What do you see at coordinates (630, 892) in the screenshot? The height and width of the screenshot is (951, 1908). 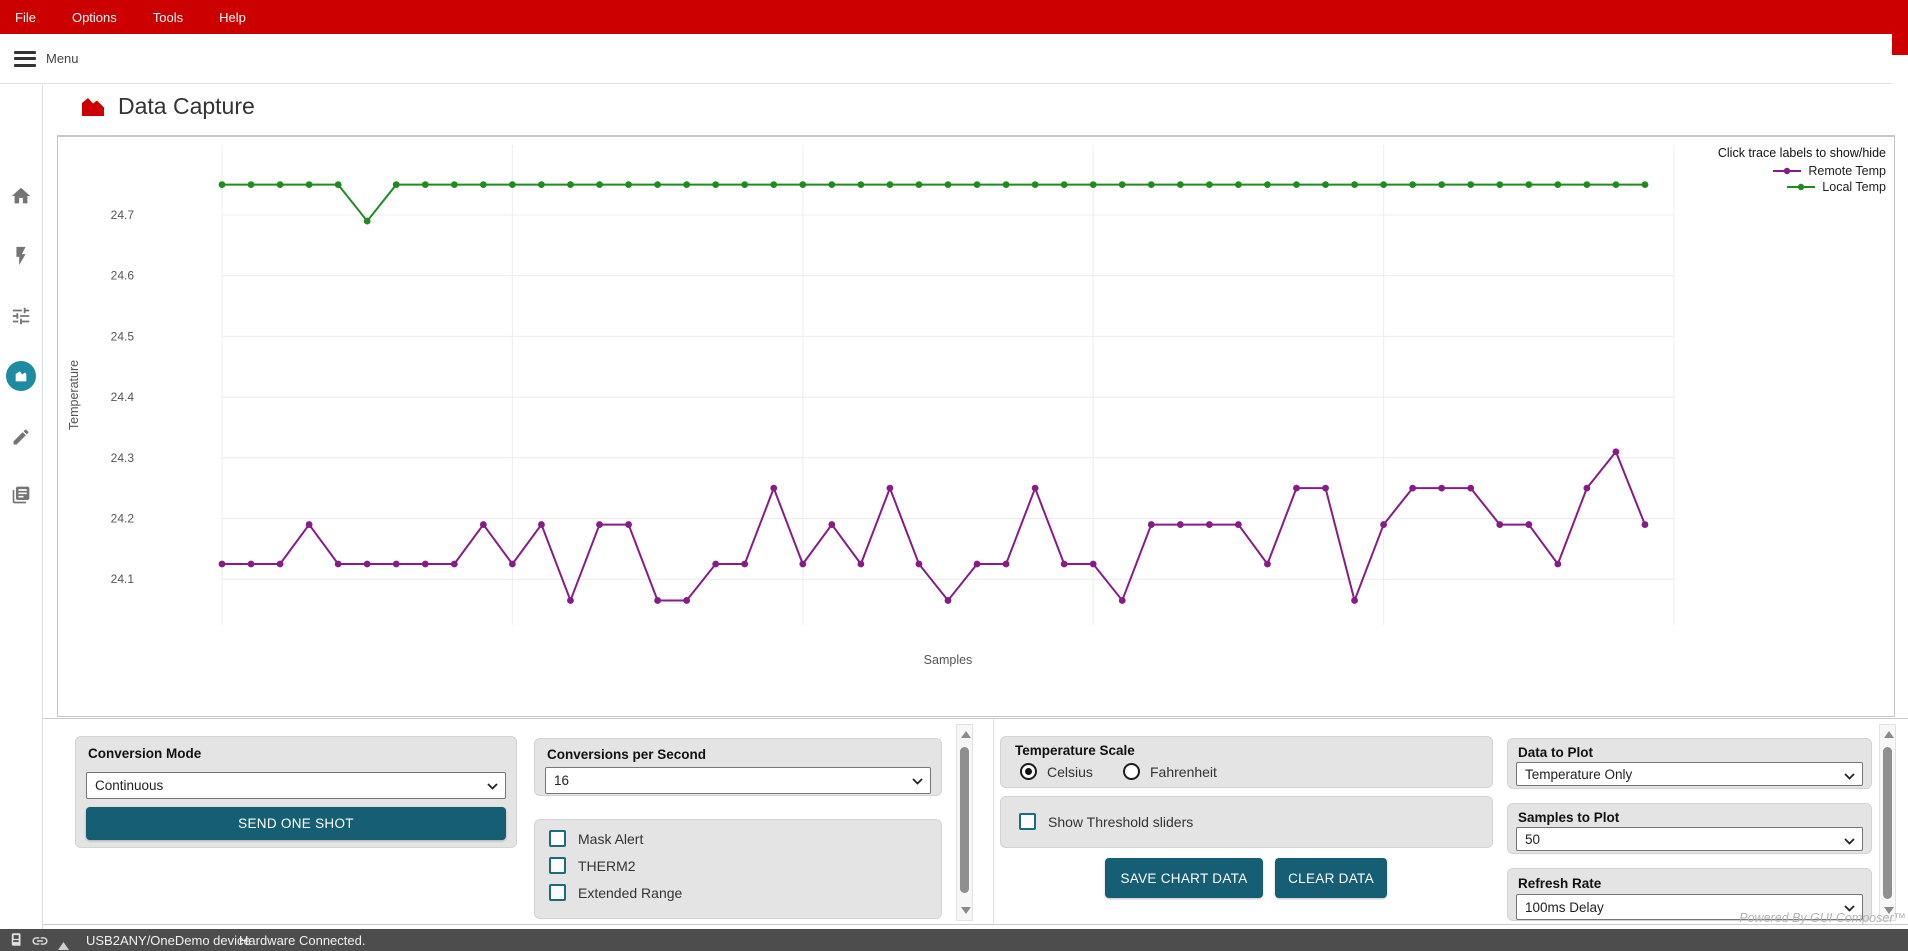 I see `extended-range-label: Extended Range` at bounding box center [630, 892].